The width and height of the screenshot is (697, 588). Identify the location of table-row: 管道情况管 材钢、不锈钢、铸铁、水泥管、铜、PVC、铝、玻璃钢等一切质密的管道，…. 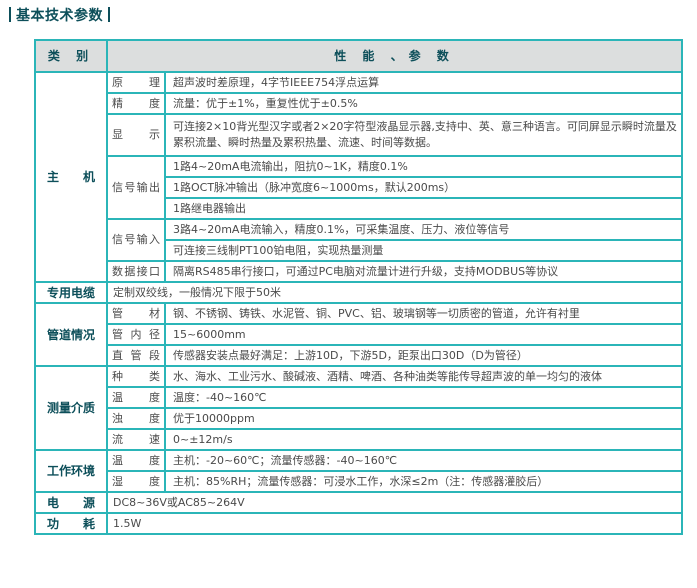
(358, 334).